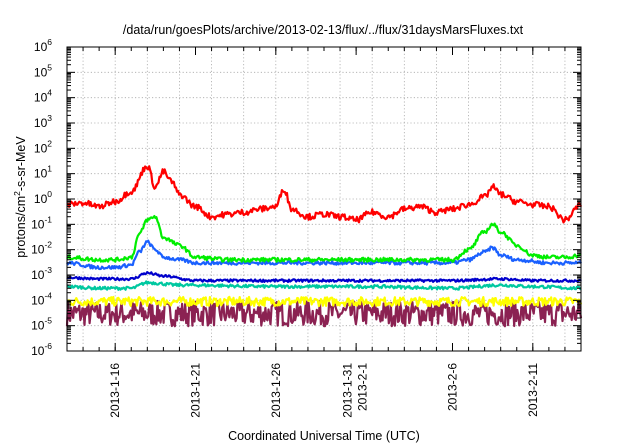 Image resolution: width=640 pixels, height=448 pixels. I want to click on y-tick-label: 10⁰, so click(43, 197).